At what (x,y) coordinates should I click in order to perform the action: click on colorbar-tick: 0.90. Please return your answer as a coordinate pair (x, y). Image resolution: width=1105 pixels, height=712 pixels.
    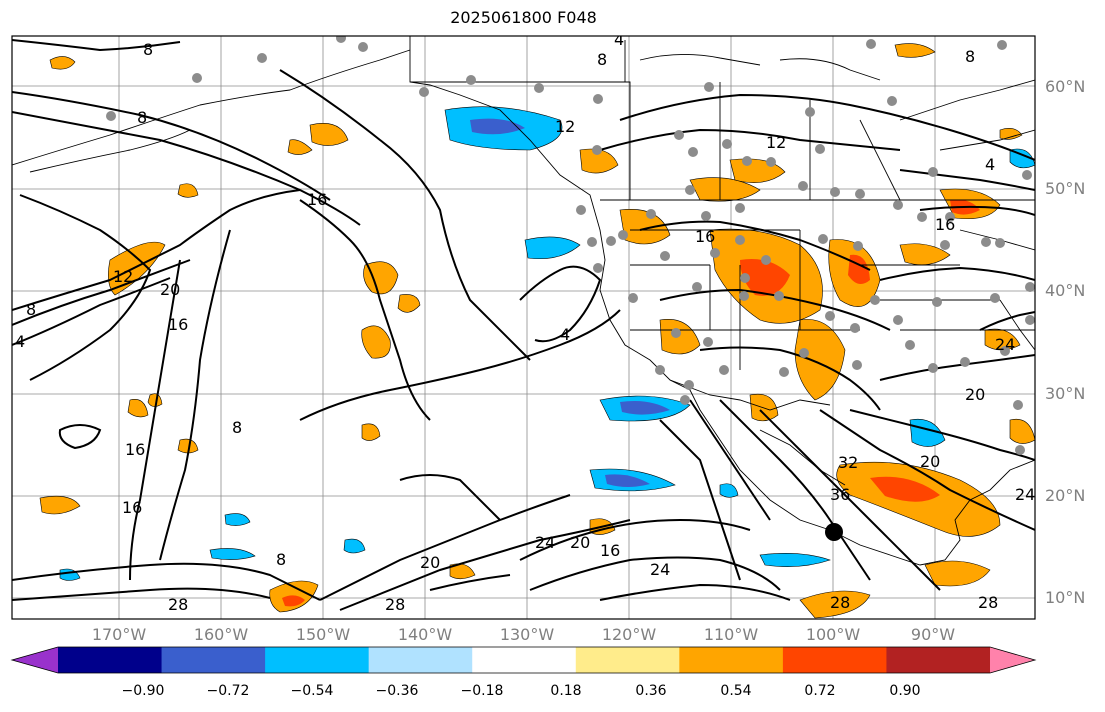
    Looking at the image, I should click on (905, 691).